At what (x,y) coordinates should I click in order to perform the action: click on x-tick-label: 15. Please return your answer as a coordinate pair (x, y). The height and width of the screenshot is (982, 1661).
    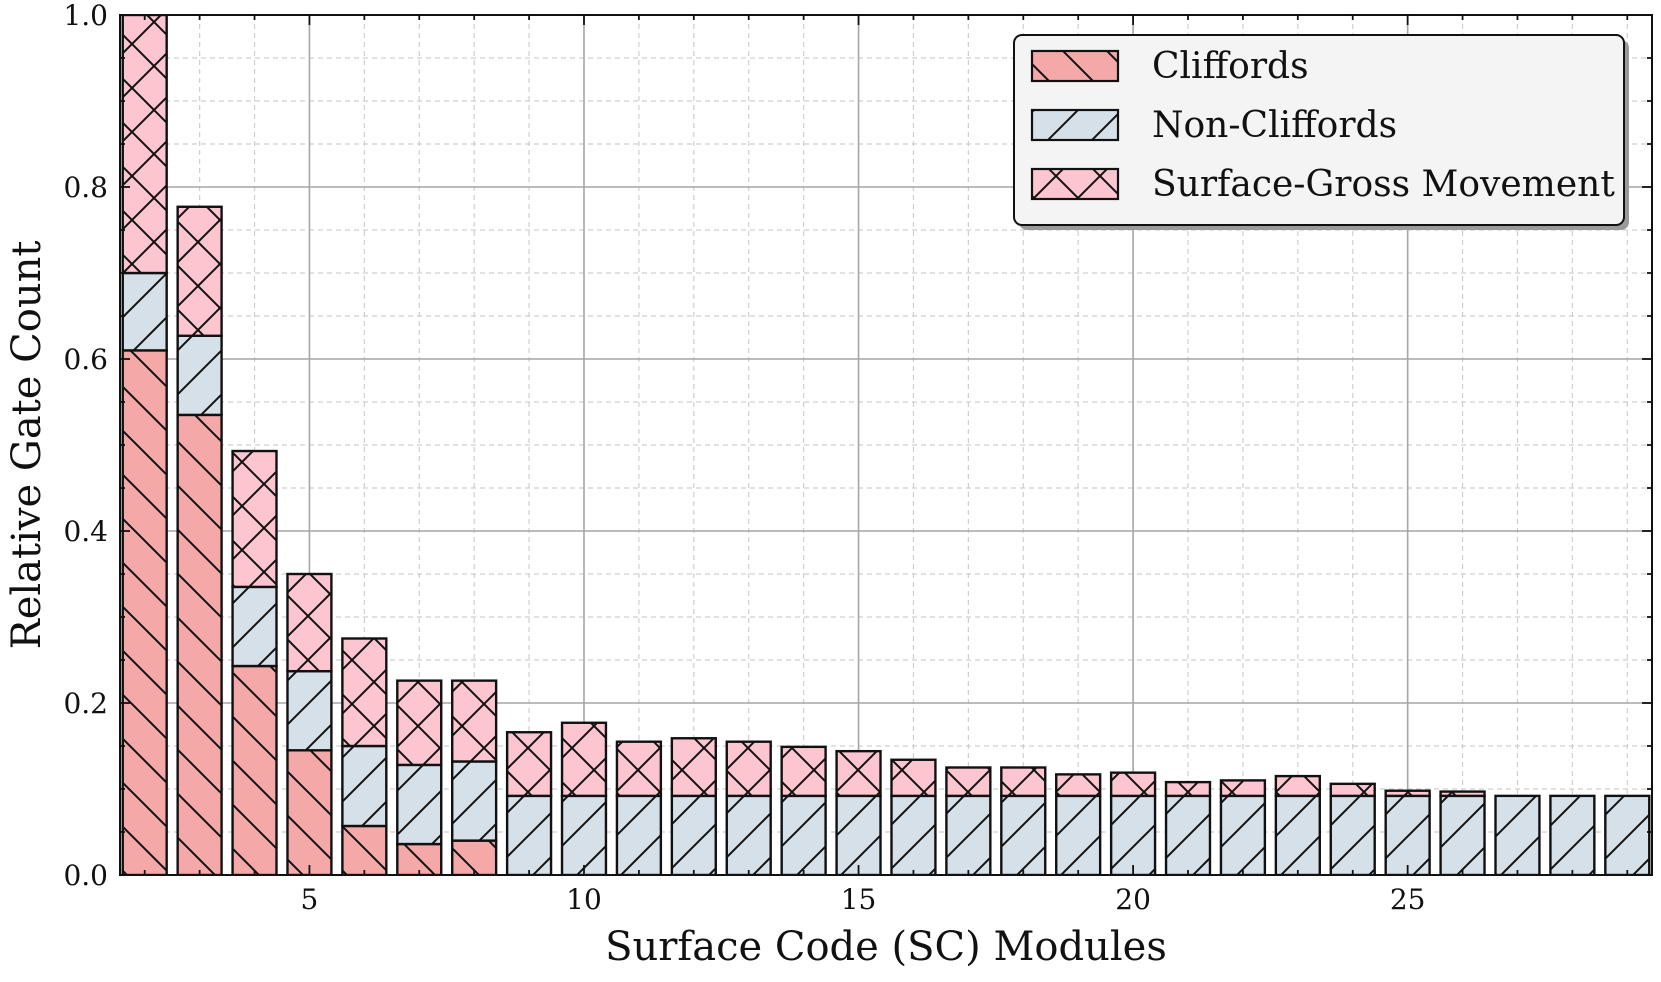
    Looking at the image, I should click on (859, 899).